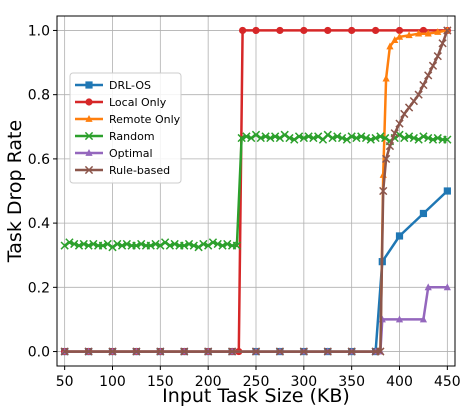 The image size is (474, 412). I want to click on x-tick-label: 50, so click(65, 382).